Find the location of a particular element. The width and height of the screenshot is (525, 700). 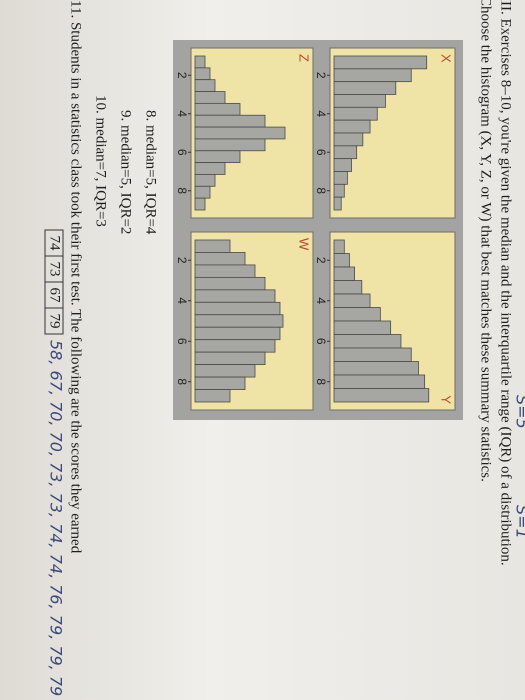

panel-label: X is located at coordinates (446, 58).